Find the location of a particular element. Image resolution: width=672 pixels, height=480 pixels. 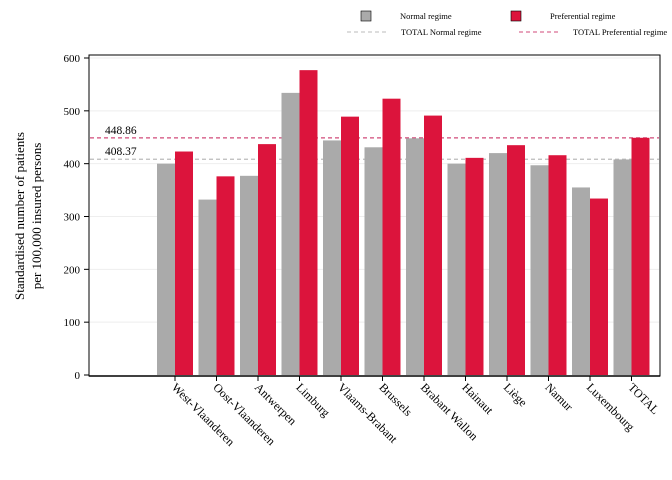

legend-label-1: Preferential regime is located at coordinates (583, 16).